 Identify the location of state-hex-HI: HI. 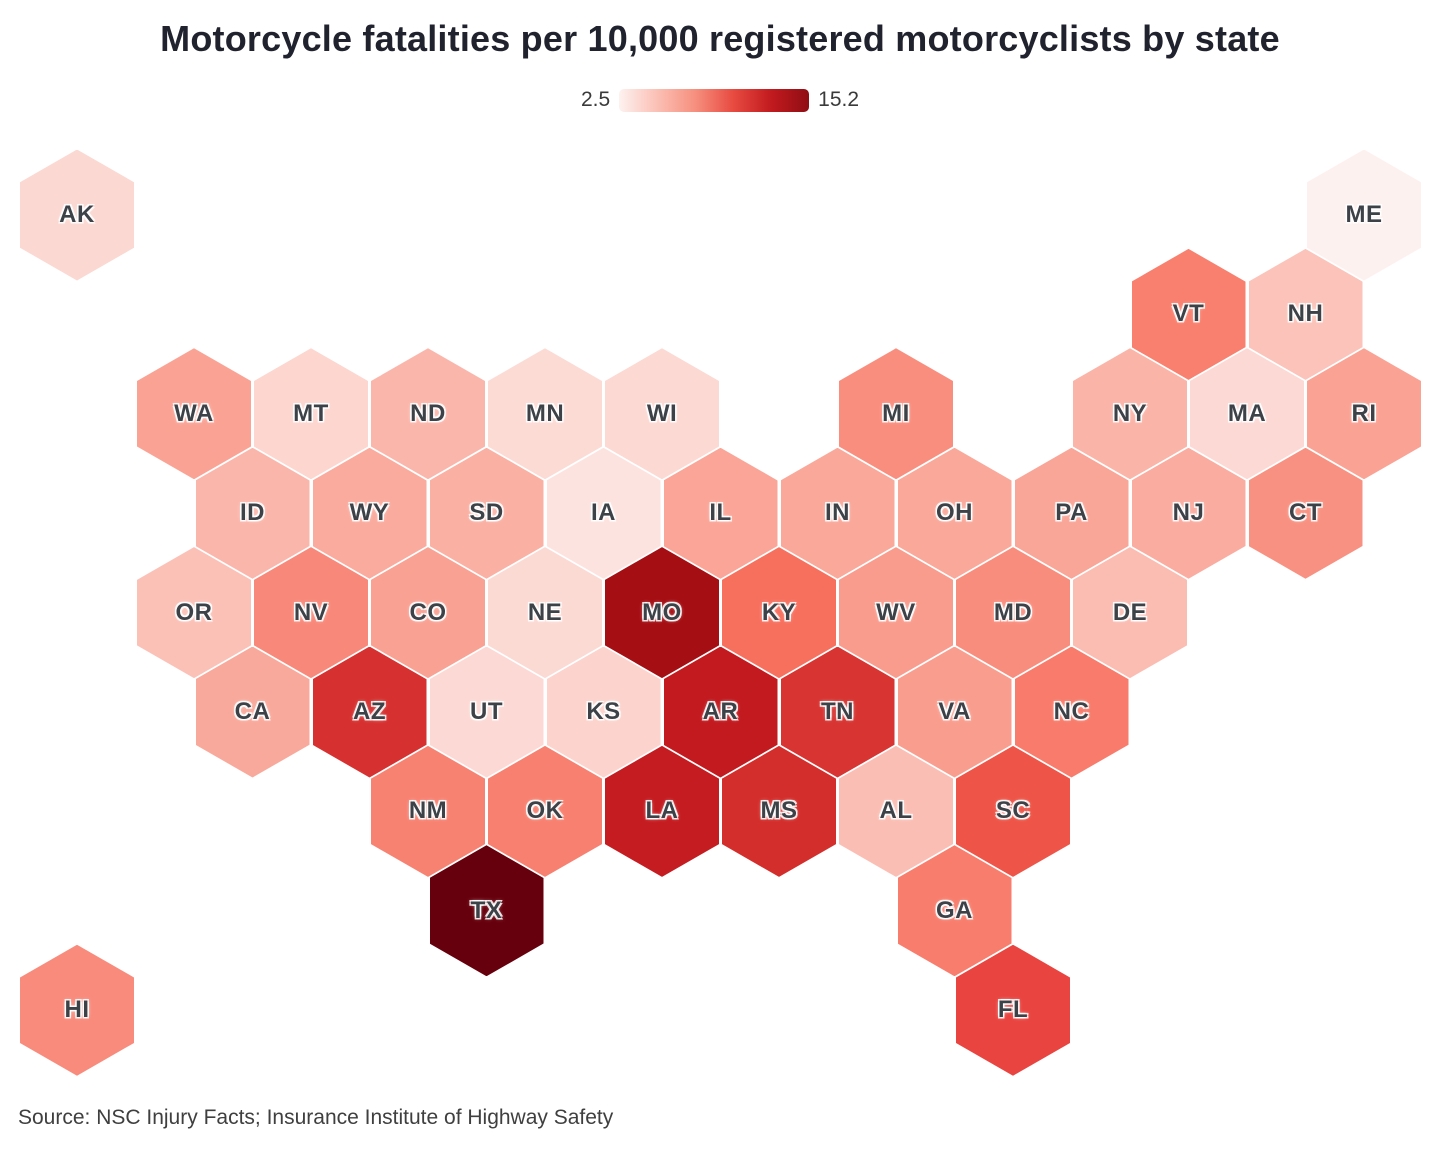
(77, 1010).